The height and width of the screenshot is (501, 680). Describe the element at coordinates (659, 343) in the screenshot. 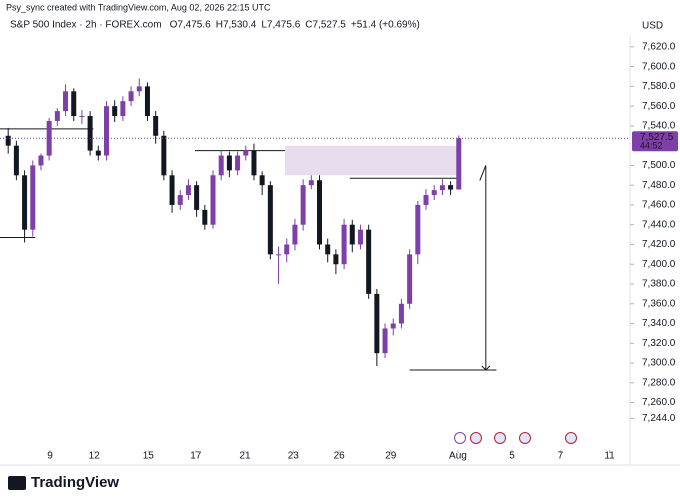

I see `y-tick-label: 7,320.0` at that location.